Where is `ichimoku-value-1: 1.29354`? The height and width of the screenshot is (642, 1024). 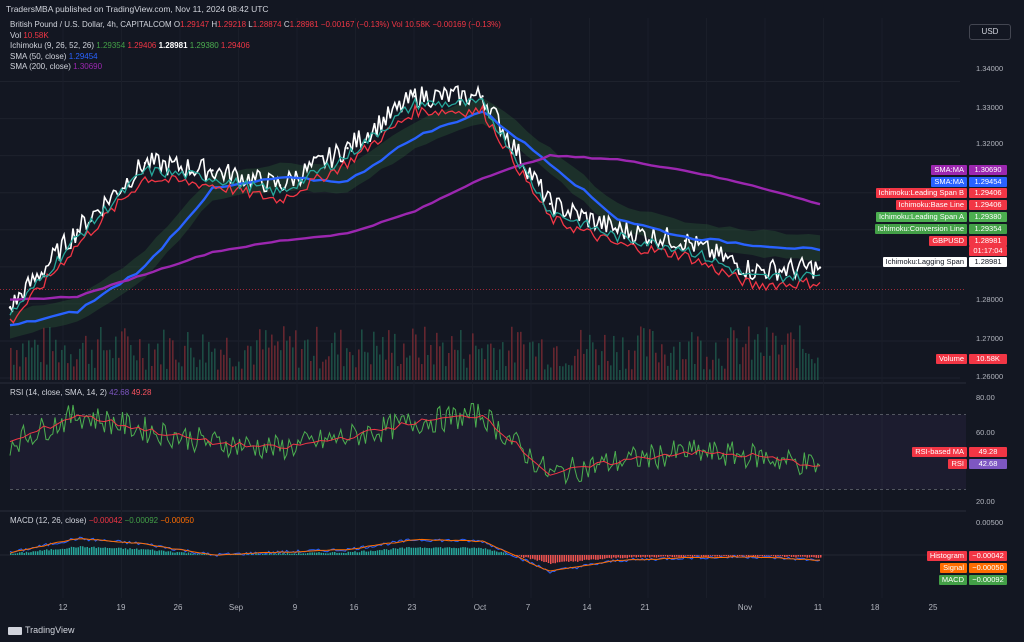
ichimoku-value-1: 1.29354 is located at coordinates (111, 45).